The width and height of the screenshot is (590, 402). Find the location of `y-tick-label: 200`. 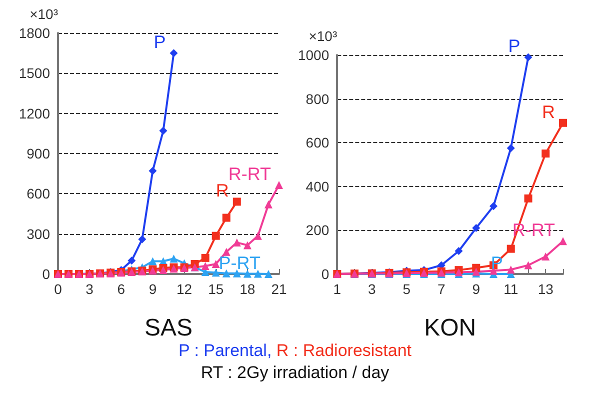

y-tick-label: 200 is located at coordinates (318, 230).